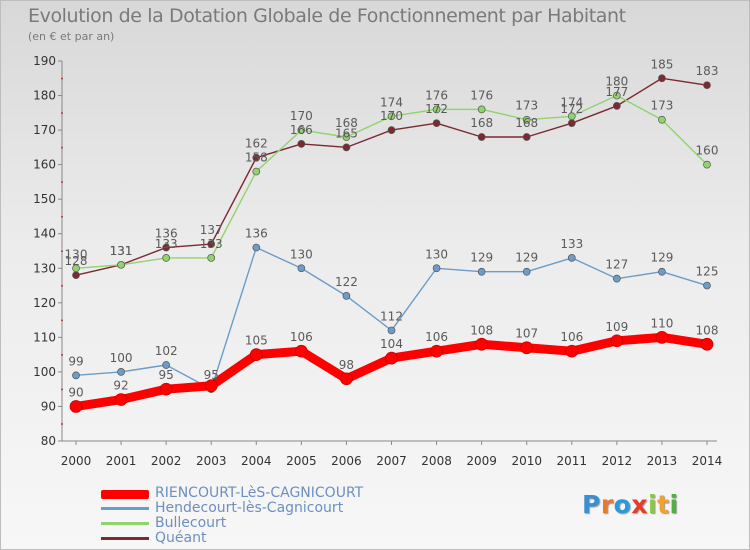 The height and width of the screenshot is (550, 750). Describe the element at coordinates (616, 82) in the screenshot. I see `data-label: 180` at that location.